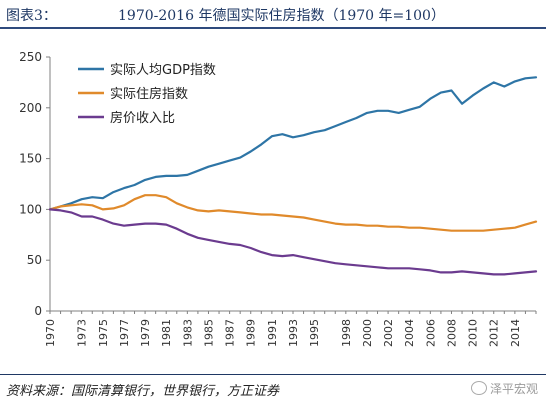 The height and width of the screenshot is (407, 546). What do you see at coordinates (163, 70) in the screenshot?
I see `legend-label-1: 实际人均GDP指数` at bounding box center [163, 70].